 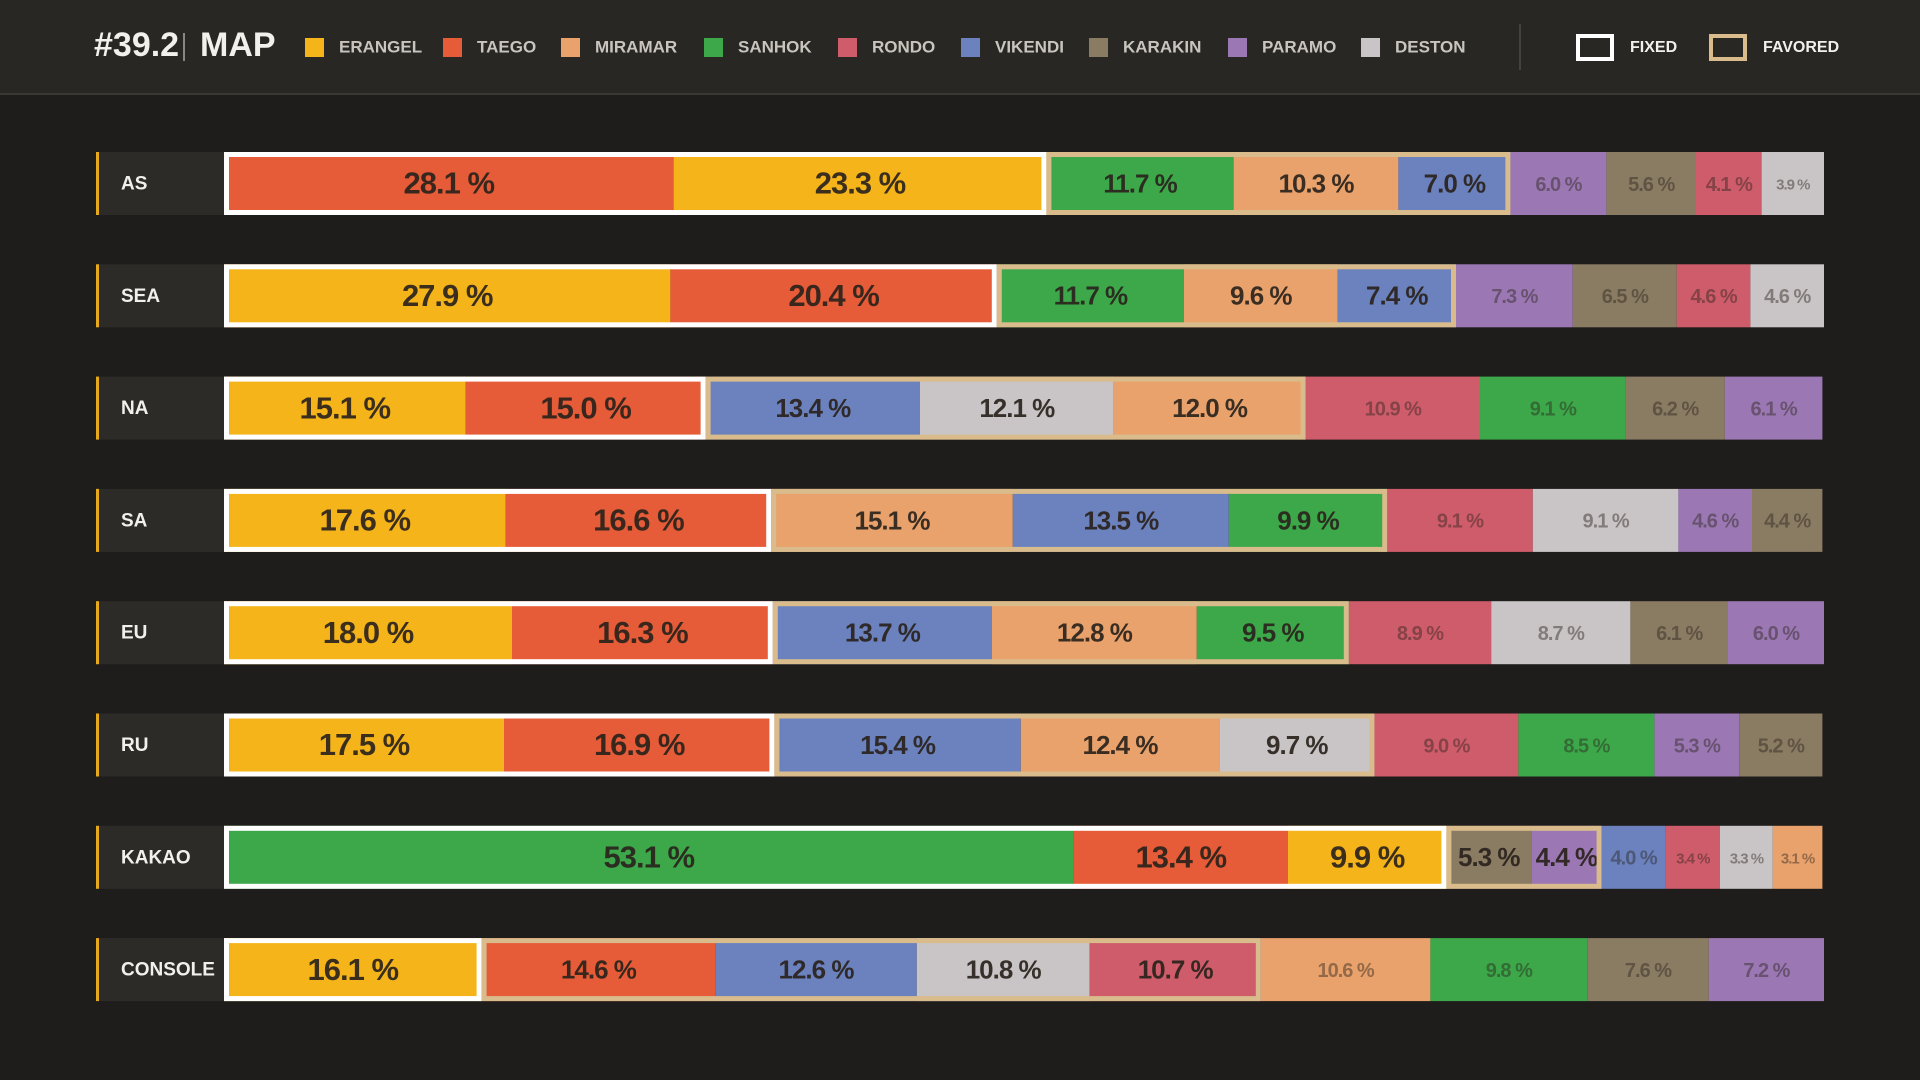 I want to click on value-label: 12.8 %, so click(x=1095, y=633).